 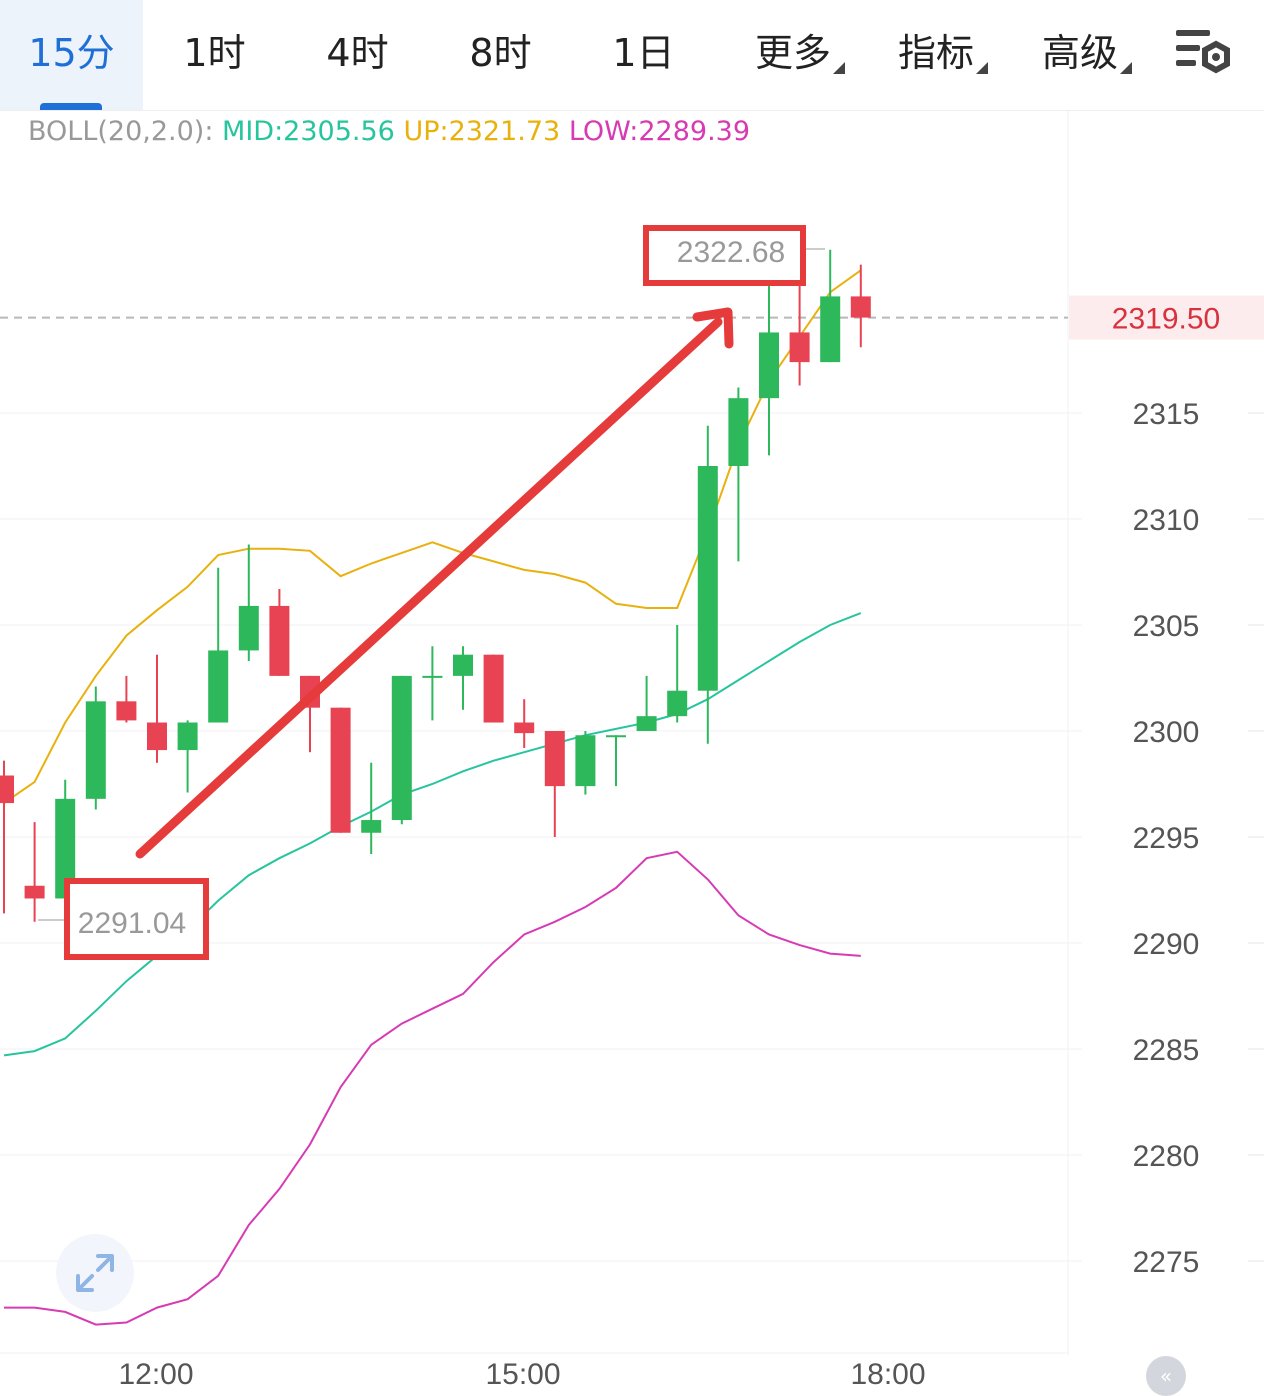 What do you see at coordinates (1166, 1156) in the screenshot?
I see `y-tick-label: 2280` at bounding box center [1166, 1156].